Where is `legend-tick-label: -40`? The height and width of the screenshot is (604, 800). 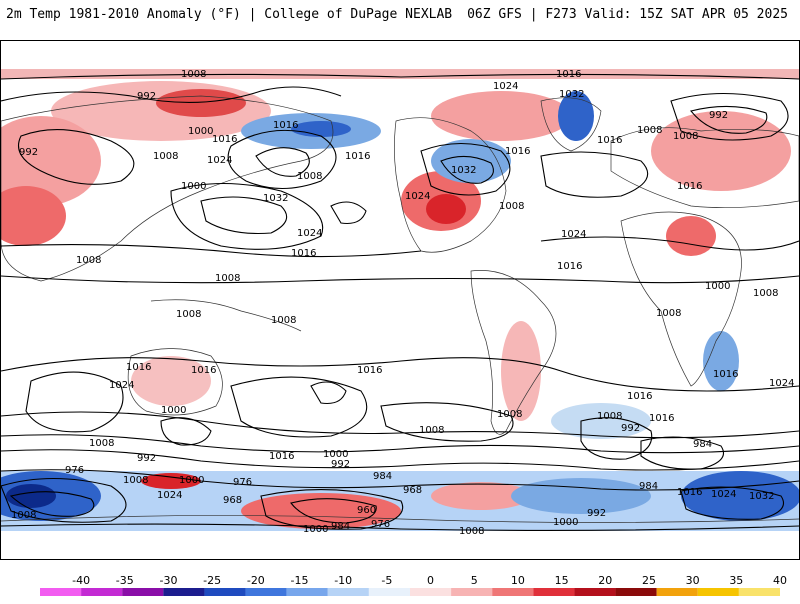 legend-tick-label: -40 is located at coordinates (81, 580).